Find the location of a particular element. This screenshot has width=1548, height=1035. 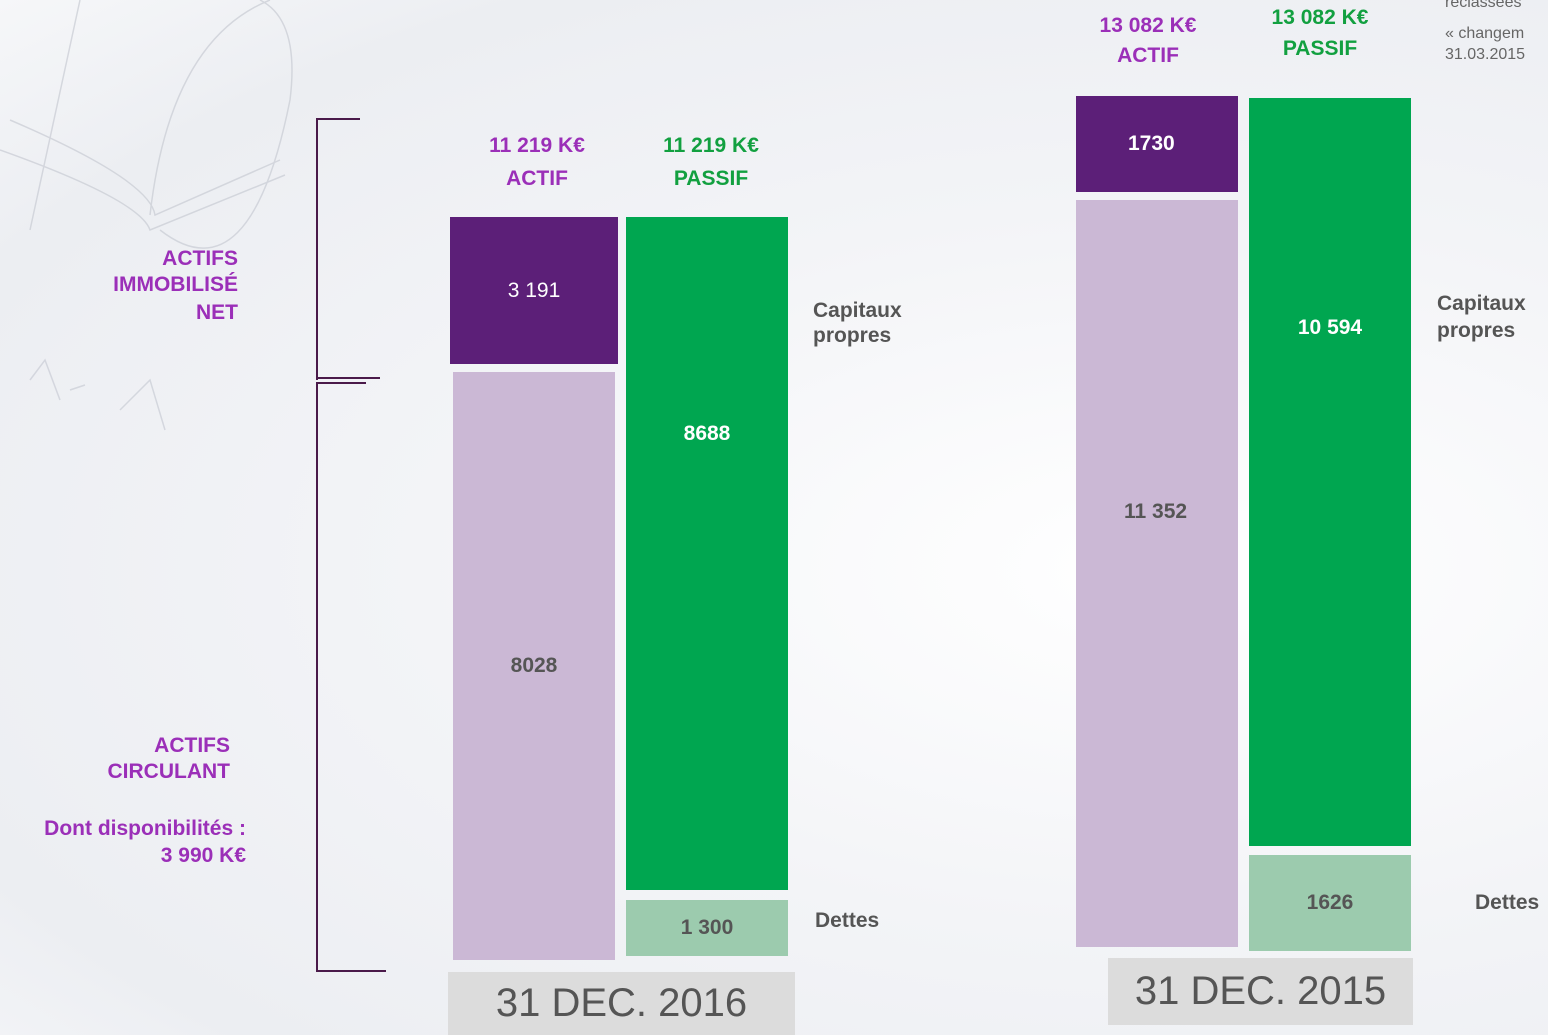

note-line: 31.03.2015 is located at coordinates (1485, 54).